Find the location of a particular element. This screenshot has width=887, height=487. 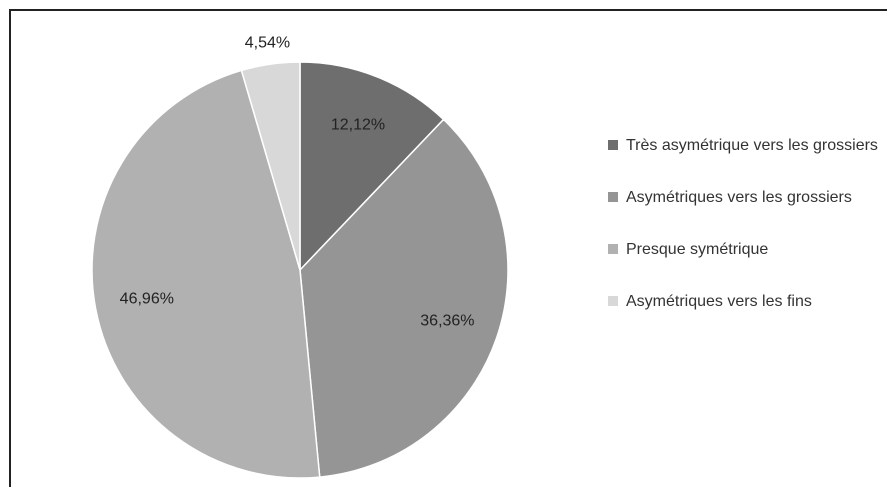

legend-item: Asymétriques vers les fins is located at coordinates (743, 302).